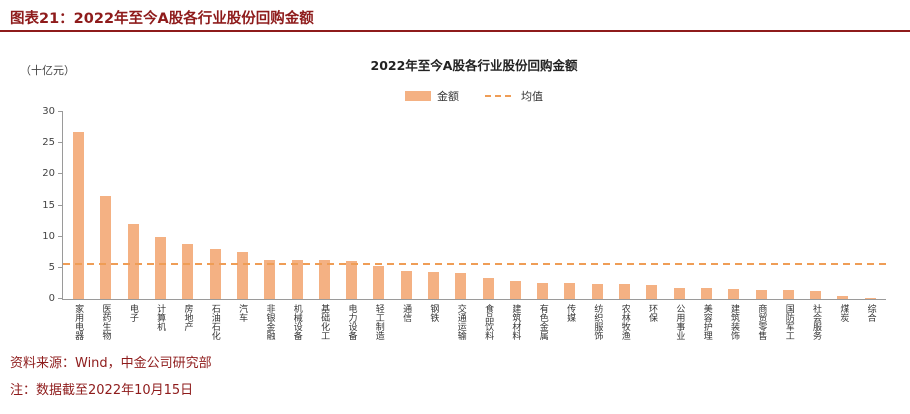 The width and height of the screenshot is (910, 414). Describe the element at coordinates (79, 215) in the screenshot. I see `bar-家用电器` at that location.